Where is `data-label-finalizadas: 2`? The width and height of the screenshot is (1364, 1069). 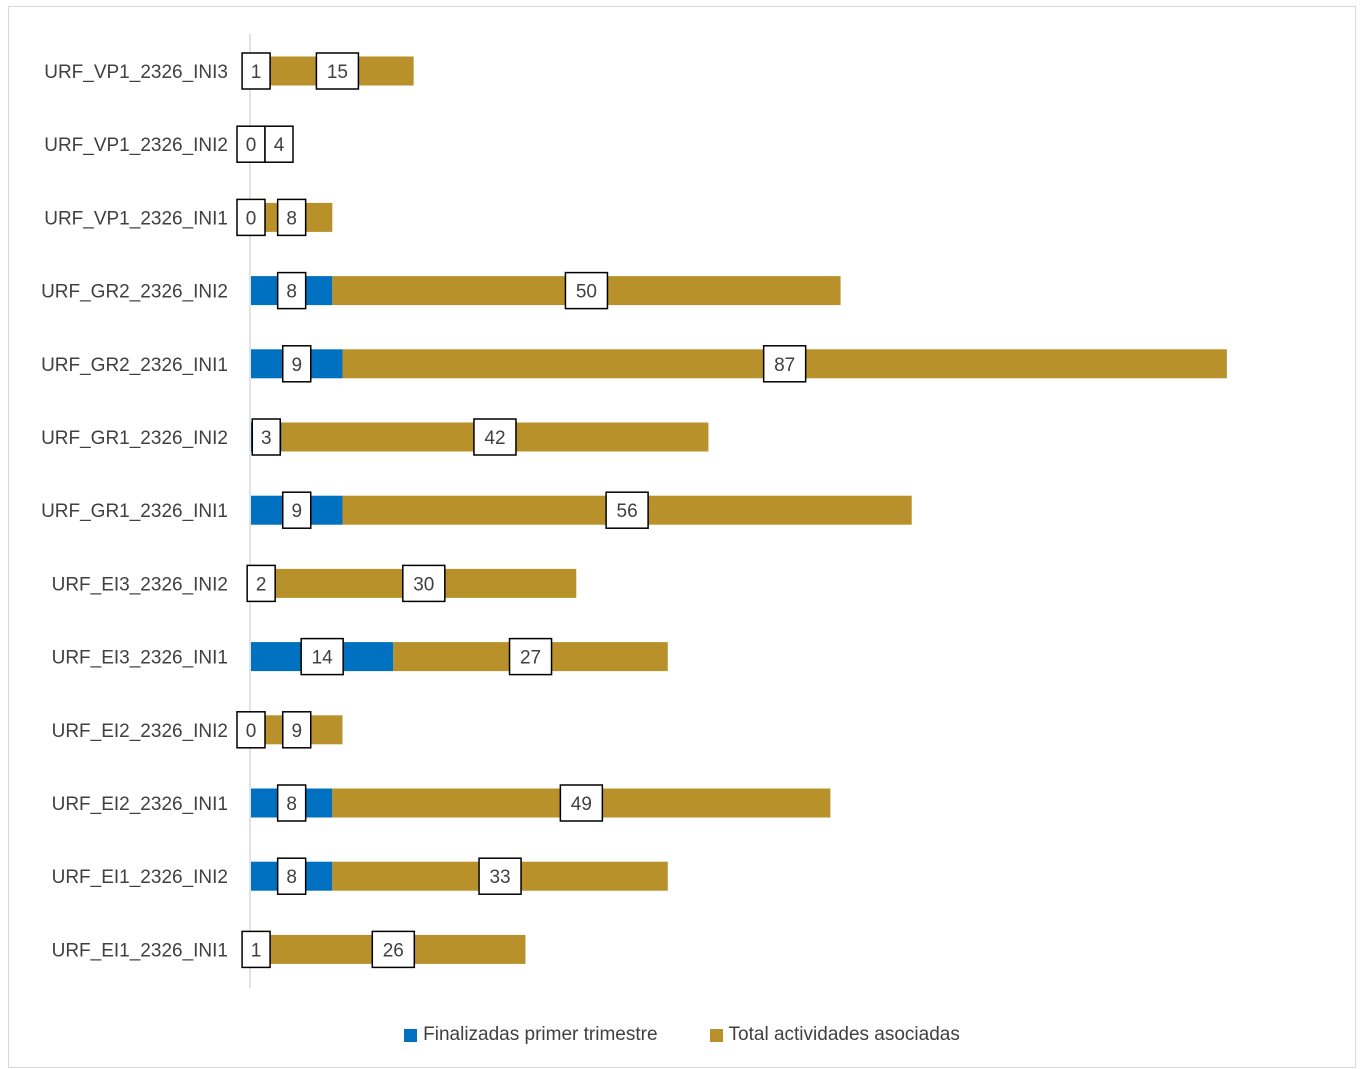
data-label-finalizadas: 2 is located at coordinates (261, 583).